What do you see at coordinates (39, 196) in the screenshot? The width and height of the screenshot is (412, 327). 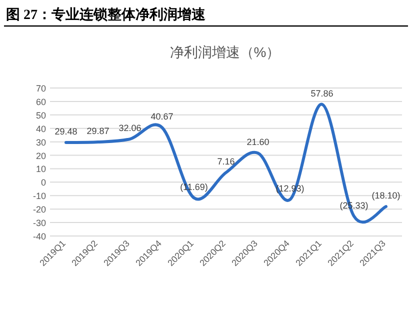 I see `y-tick-label: -10` at bounding box center [39, 196].